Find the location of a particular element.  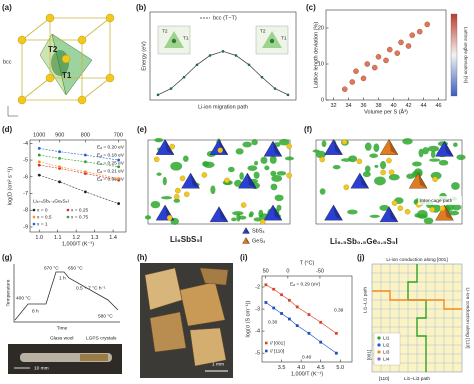

energy-point is located at coordinates (223, 51).